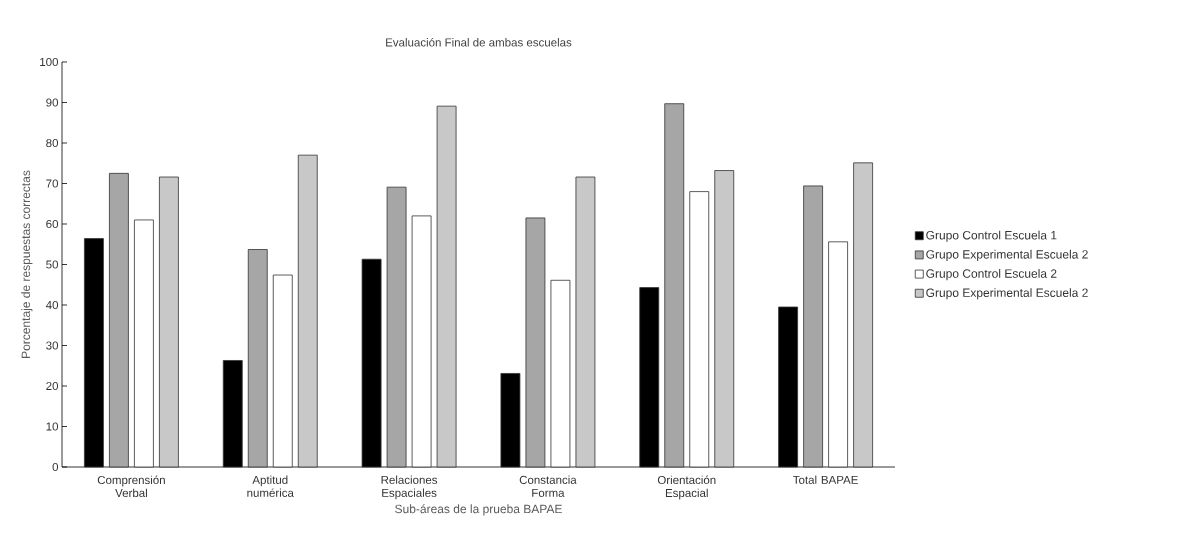  What do you see at coordinates (825, 479) in the screenshot?
I see `x-tick-label: Total BAPAE` at bounding box center [825, 479].